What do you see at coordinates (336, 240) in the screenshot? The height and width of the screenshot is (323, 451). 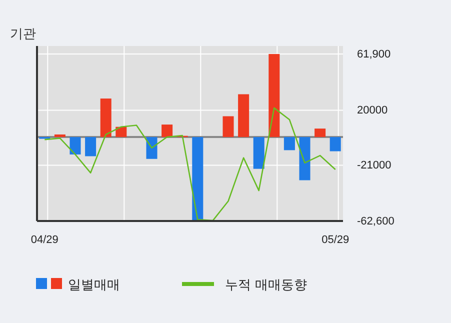 I see `x-tick-label: 05/29` at bounding box center [336, 240].